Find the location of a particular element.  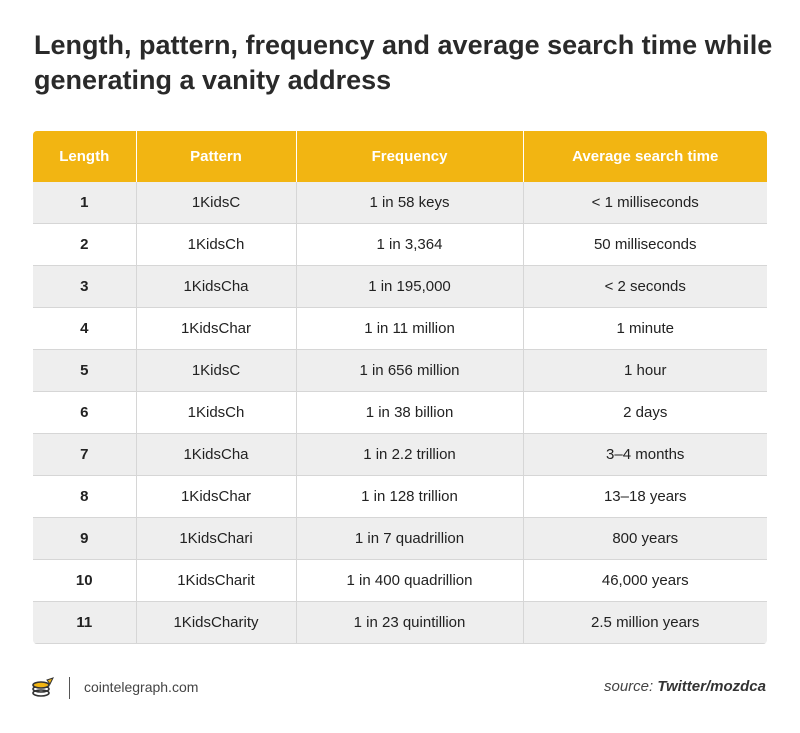

cell-average-search-time: 2.5 million years is located at coordinates (645, 622).